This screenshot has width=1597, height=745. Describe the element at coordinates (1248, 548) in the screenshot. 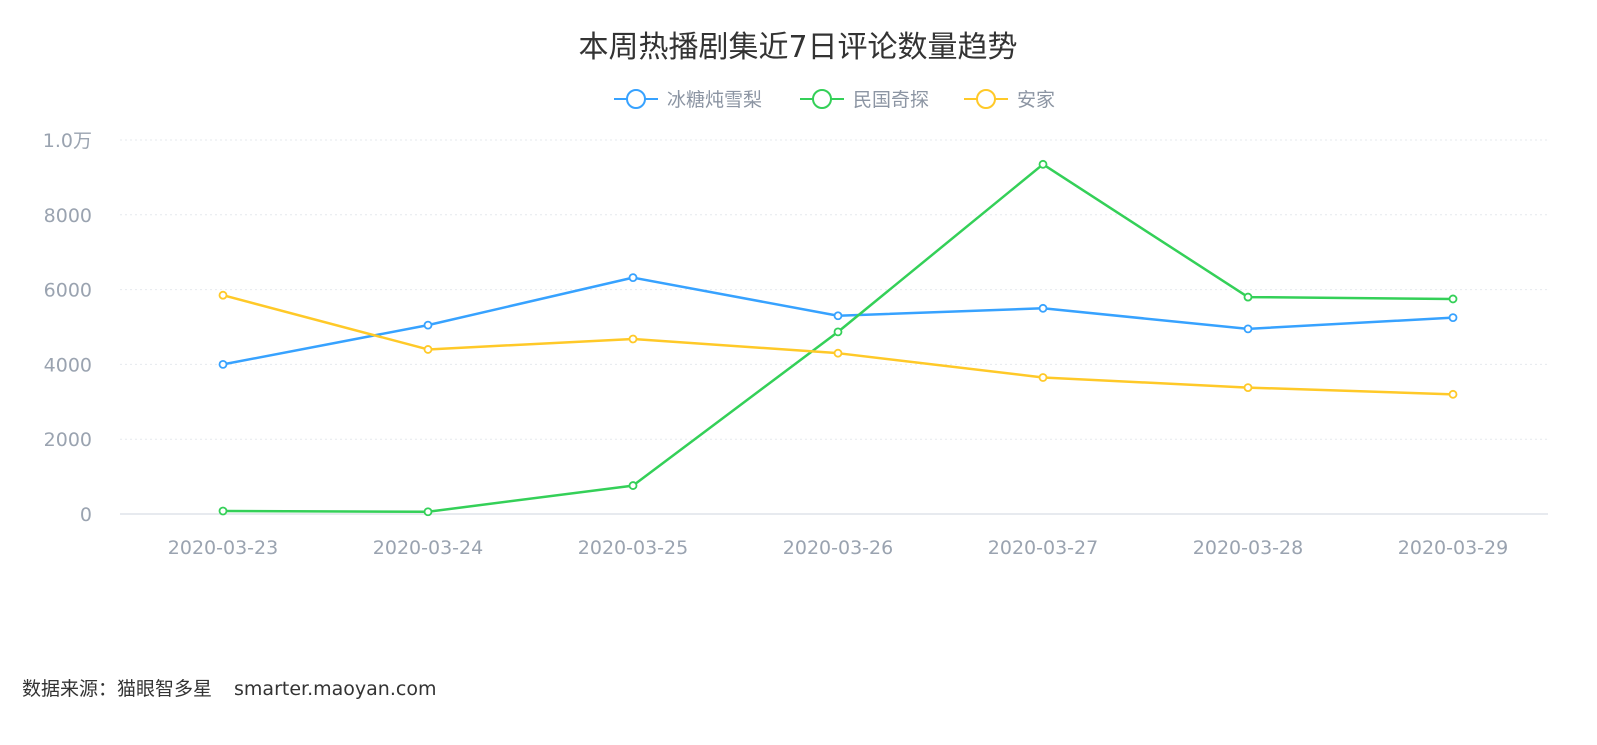

I see `x-tick-label: 2020-03-28` at that location.